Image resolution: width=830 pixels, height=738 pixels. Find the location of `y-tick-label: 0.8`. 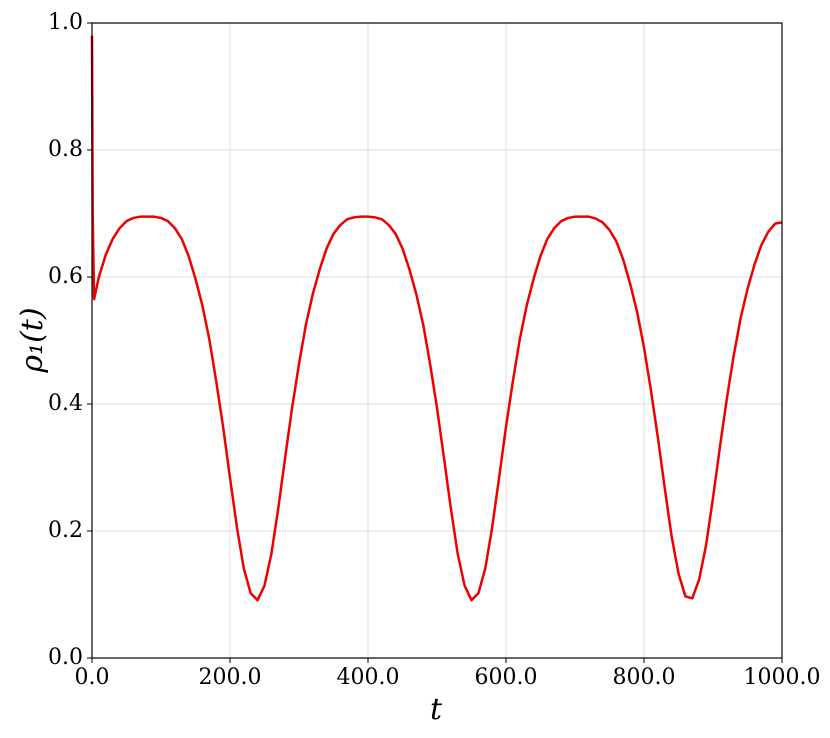

y-tick-label: 0.8 is located at coordinates (65, 149).